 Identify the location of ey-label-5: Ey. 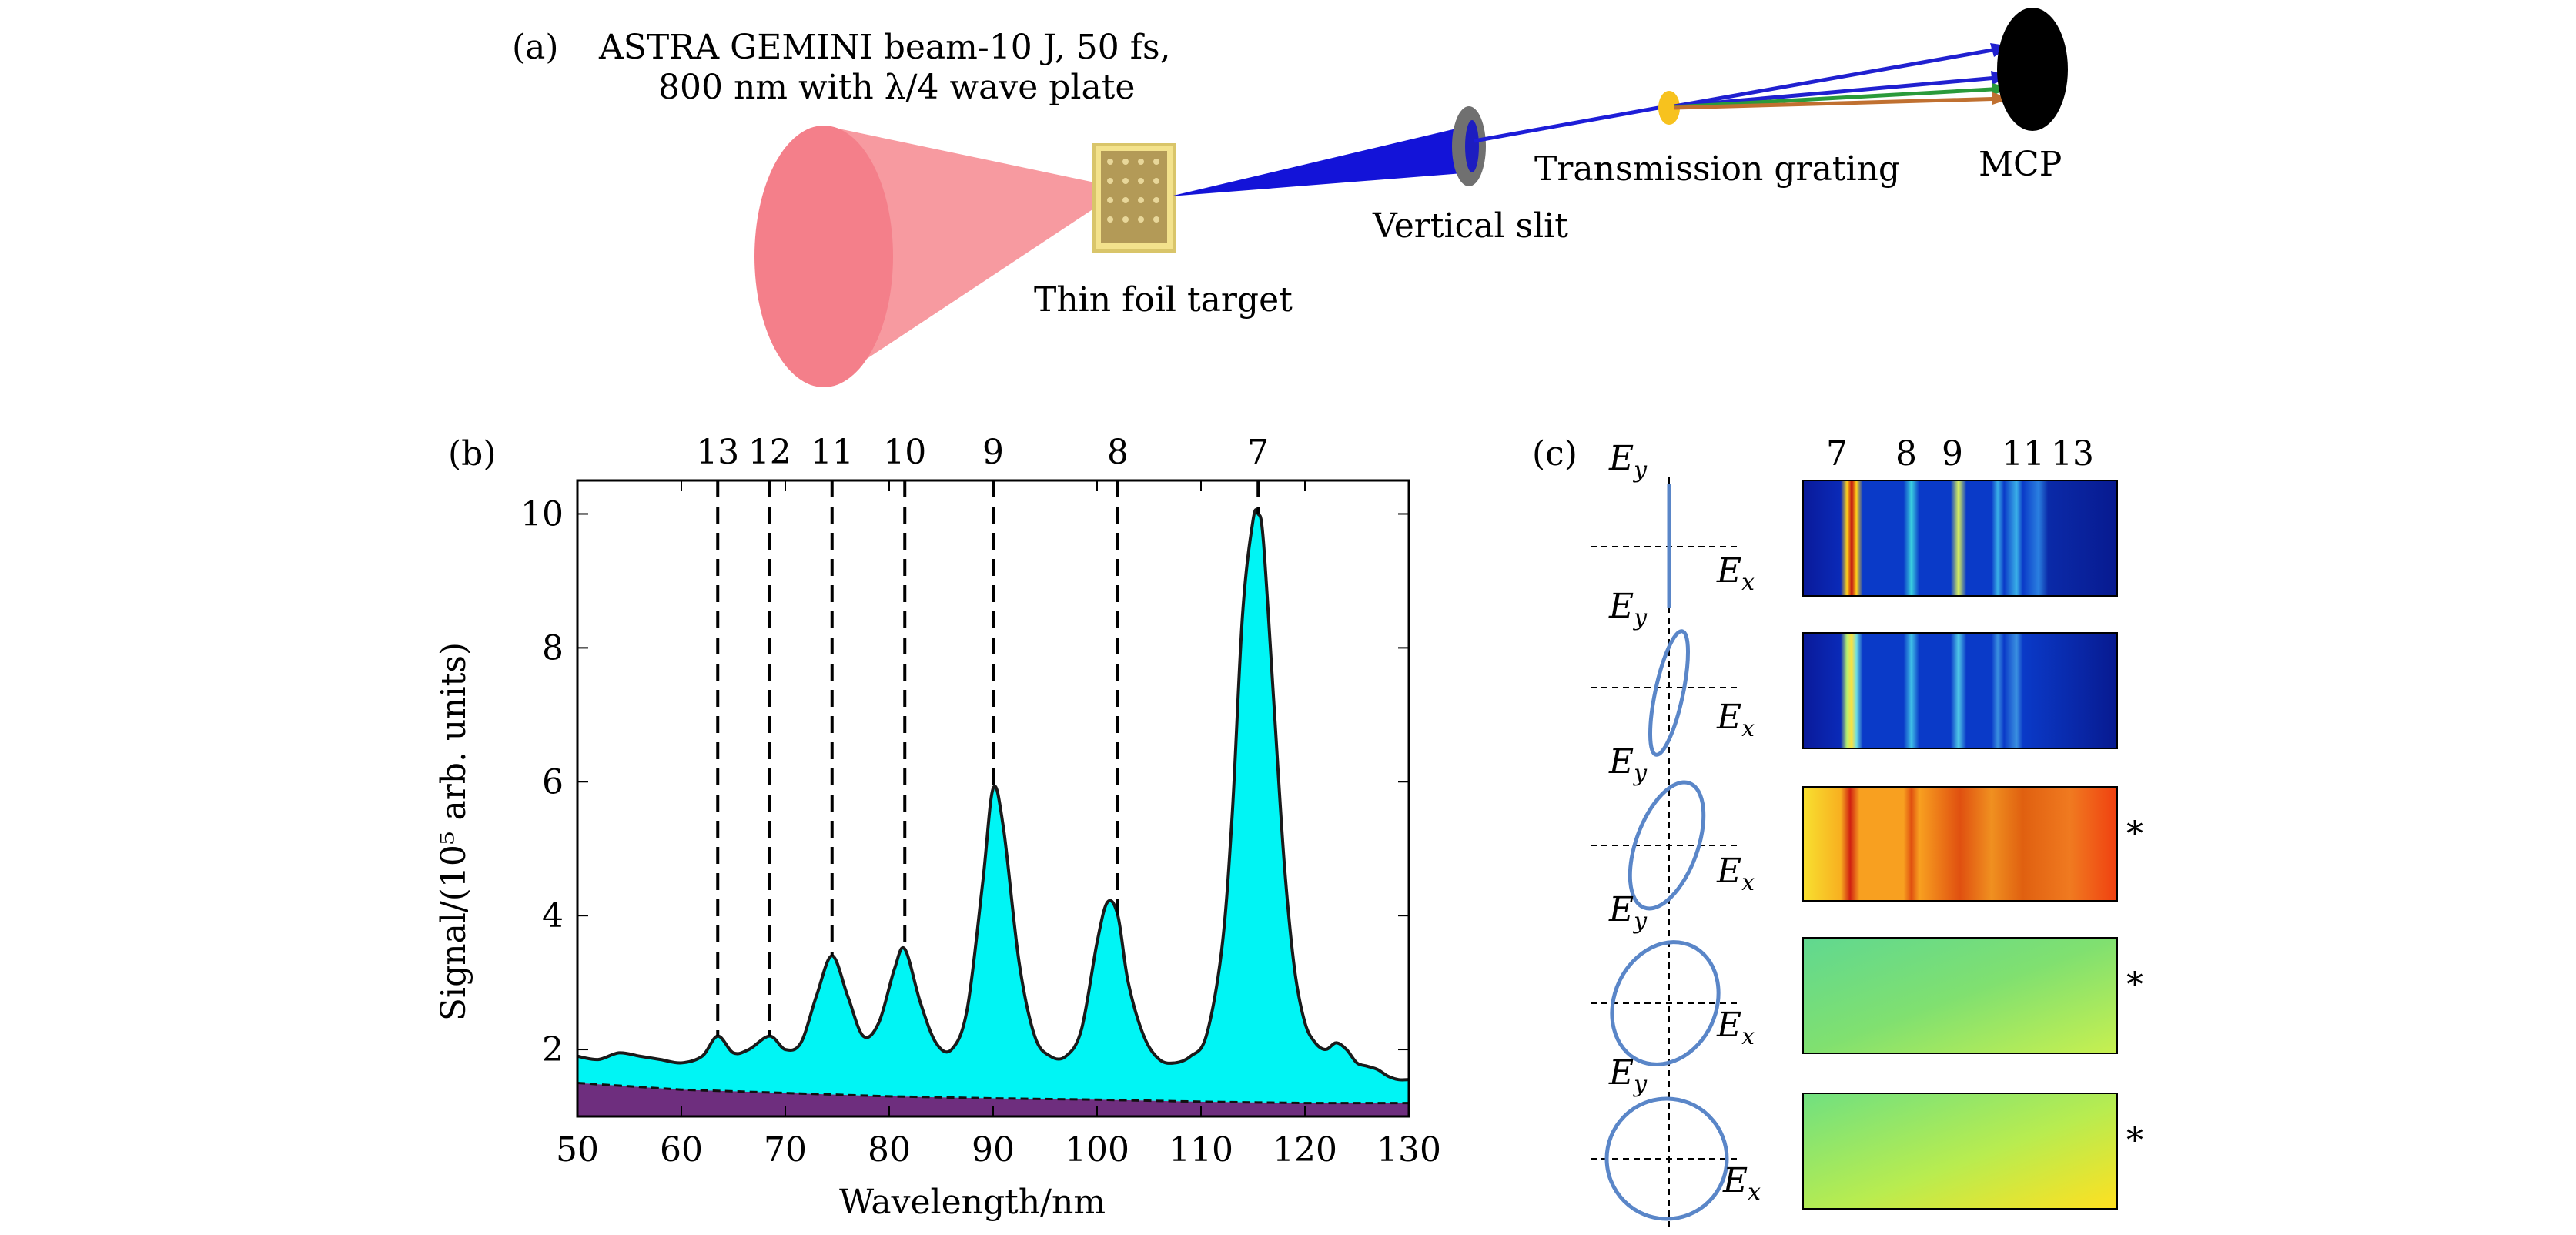
(1629, 1075).